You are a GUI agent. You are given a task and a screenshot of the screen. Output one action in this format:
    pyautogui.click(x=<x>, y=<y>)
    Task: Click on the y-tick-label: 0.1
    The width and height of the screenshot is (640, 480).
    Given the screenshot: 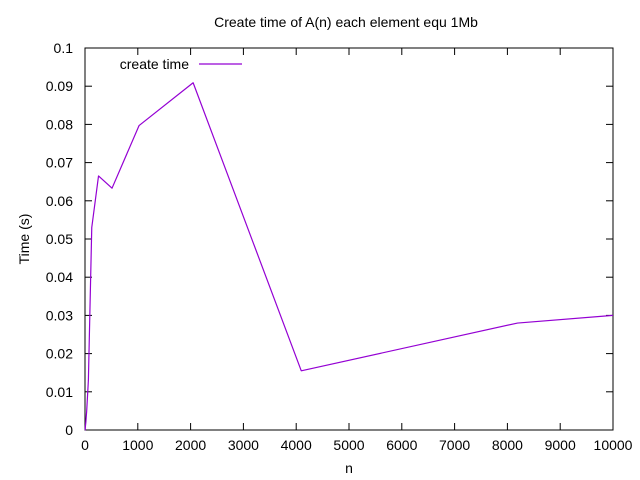 What is the action you would take?
    pyautogui.click(x=64, y=48)
    